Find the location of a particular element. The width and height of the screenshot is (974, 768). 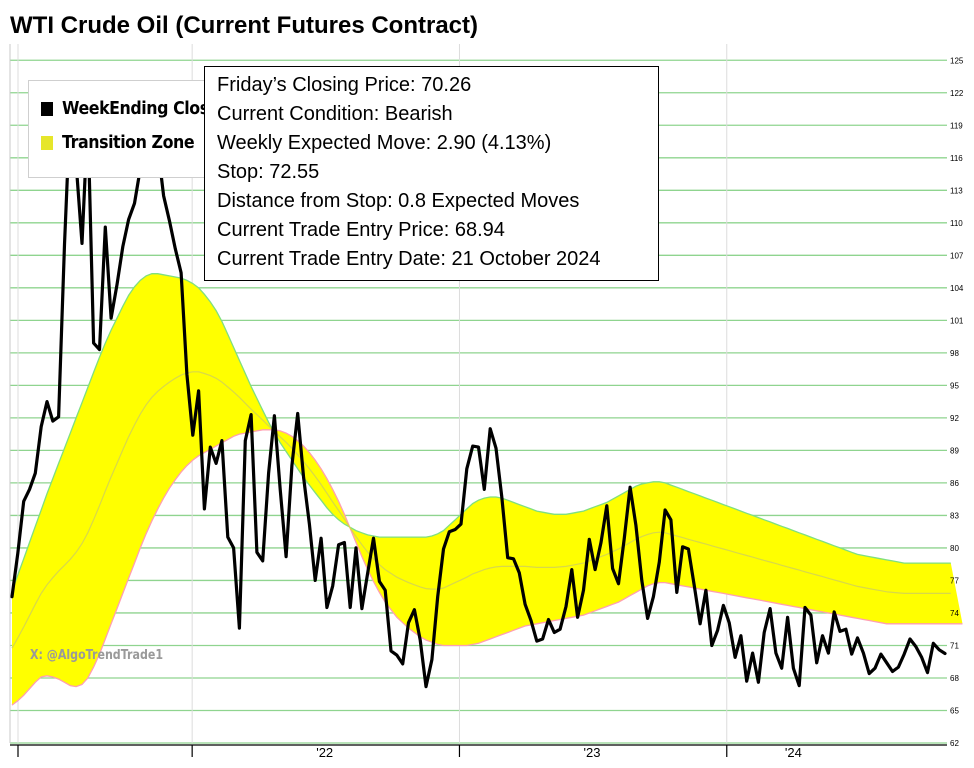

y-tick-label-104: 104 is located at coordinates (957, 288).